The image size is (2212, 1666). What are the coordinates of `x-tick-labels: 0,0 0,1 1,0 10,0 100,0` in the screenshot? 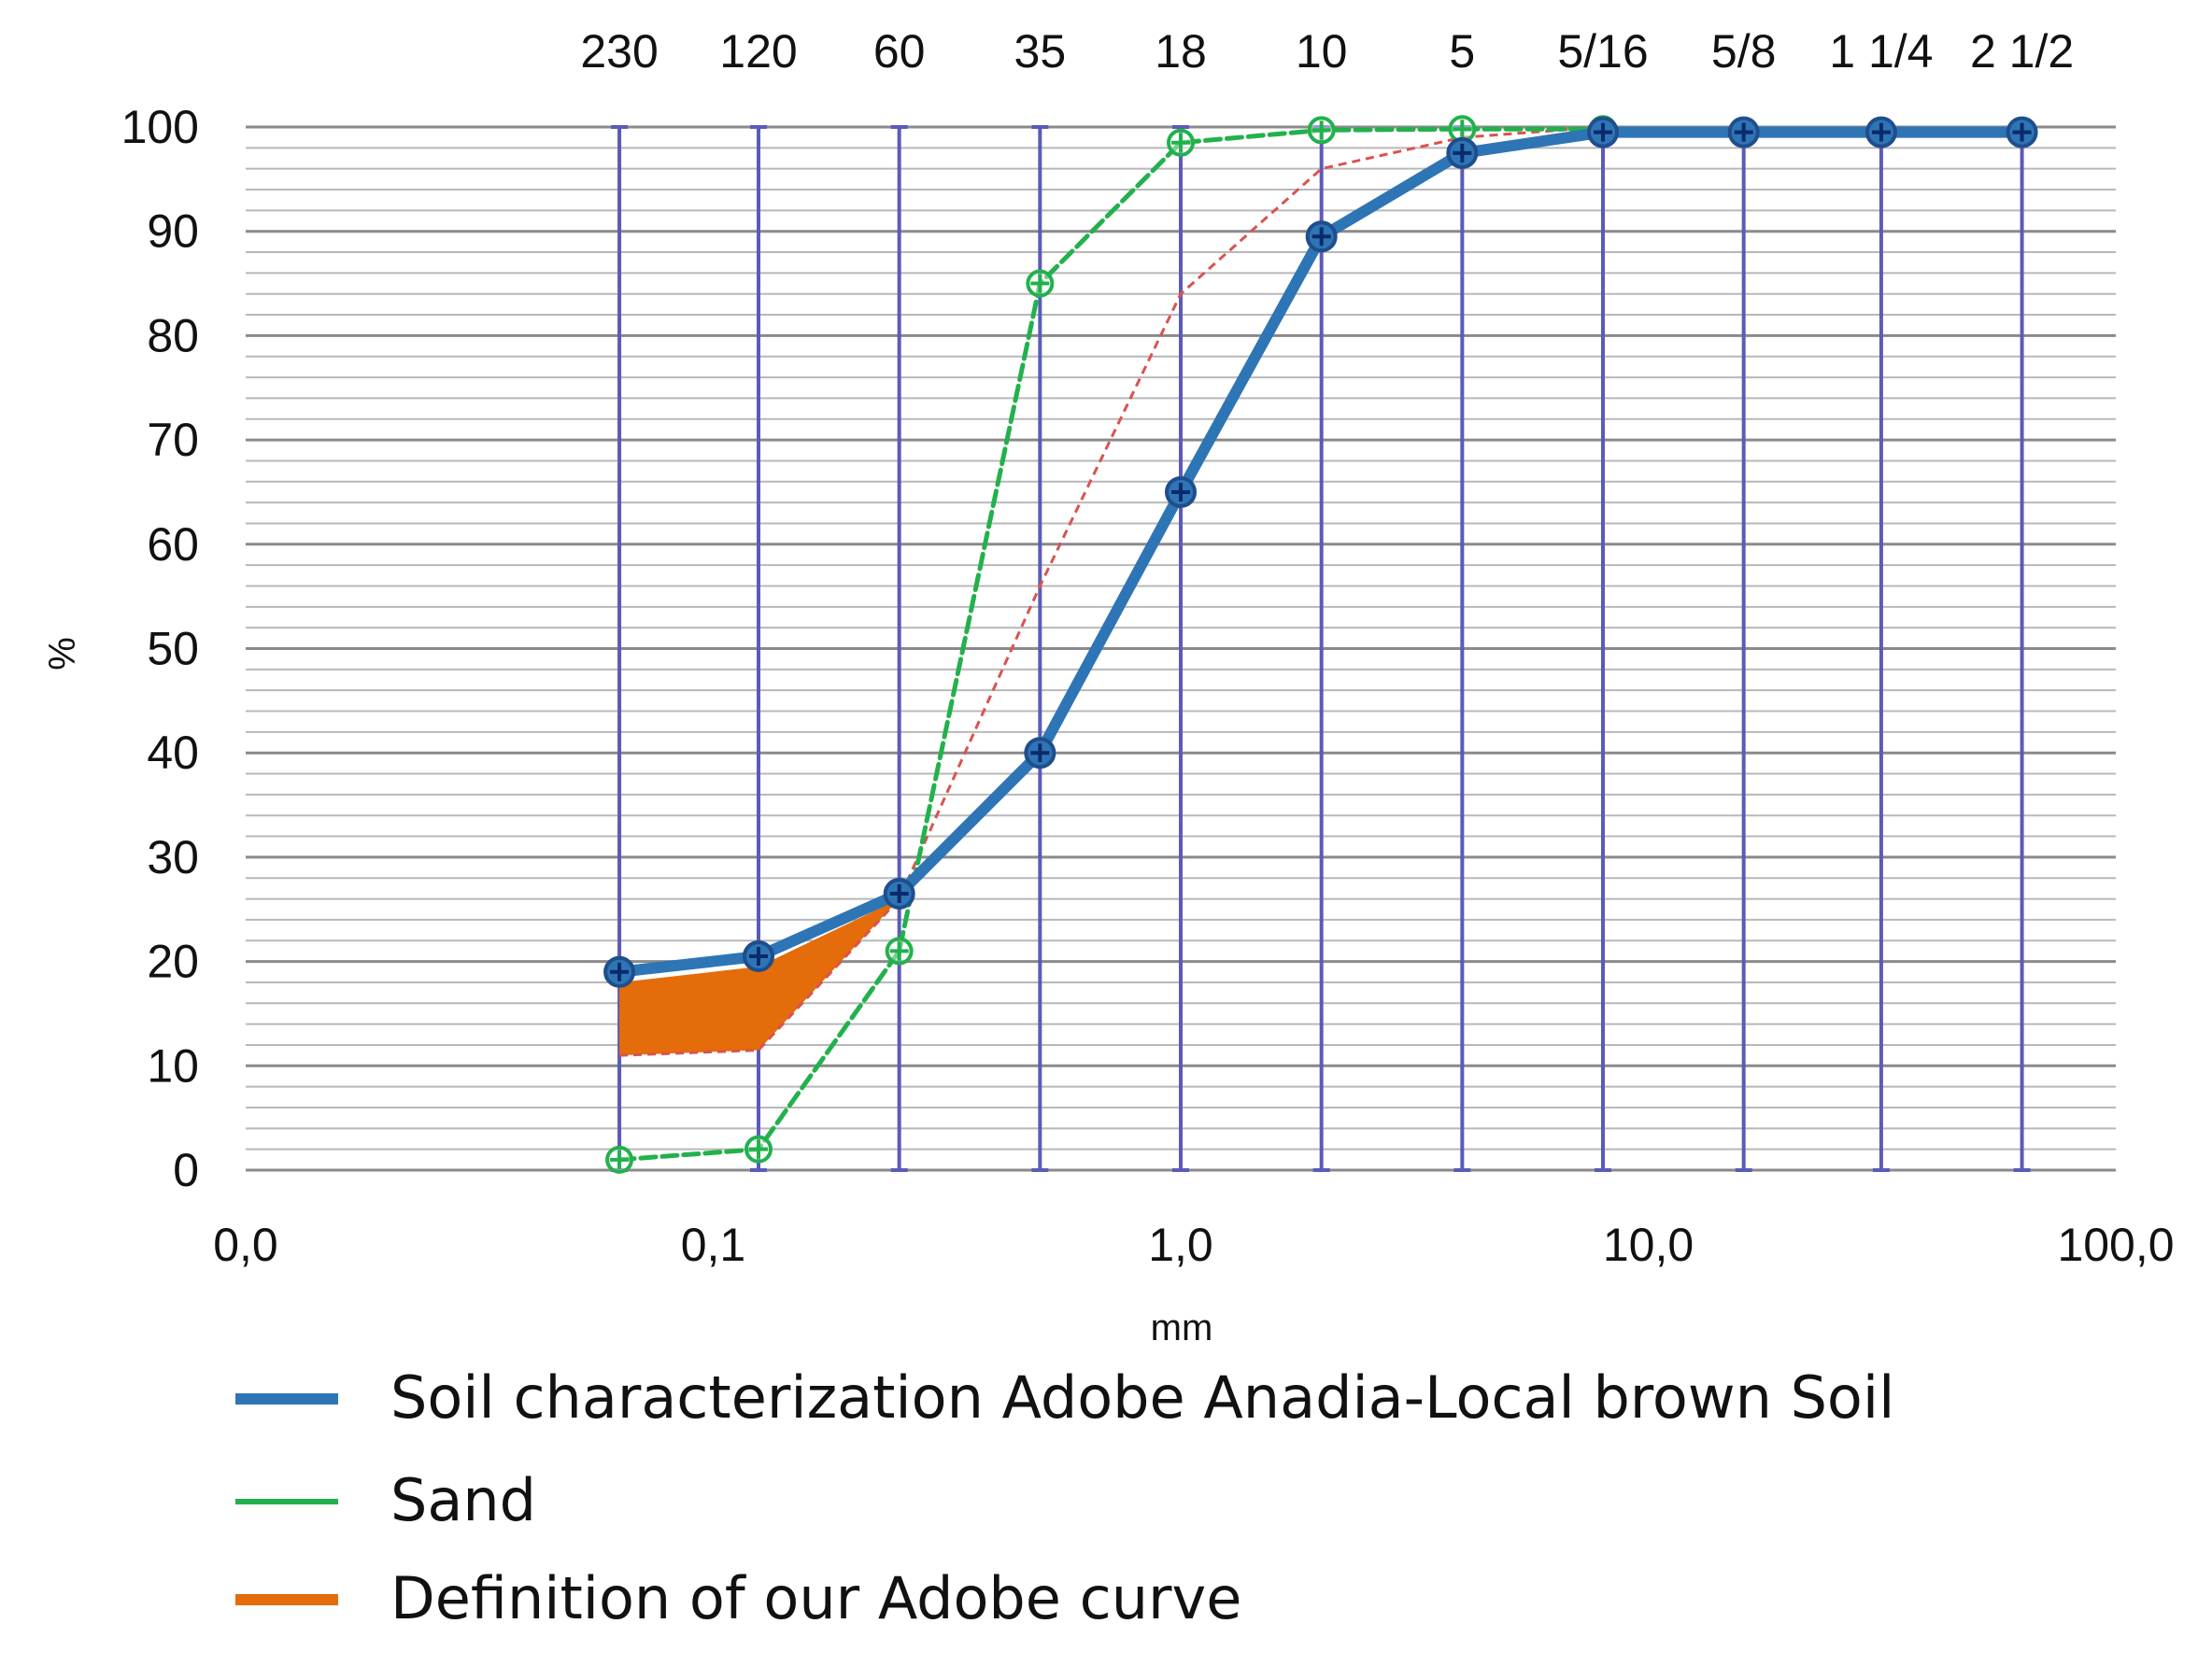 It's located at (1193, 1245).